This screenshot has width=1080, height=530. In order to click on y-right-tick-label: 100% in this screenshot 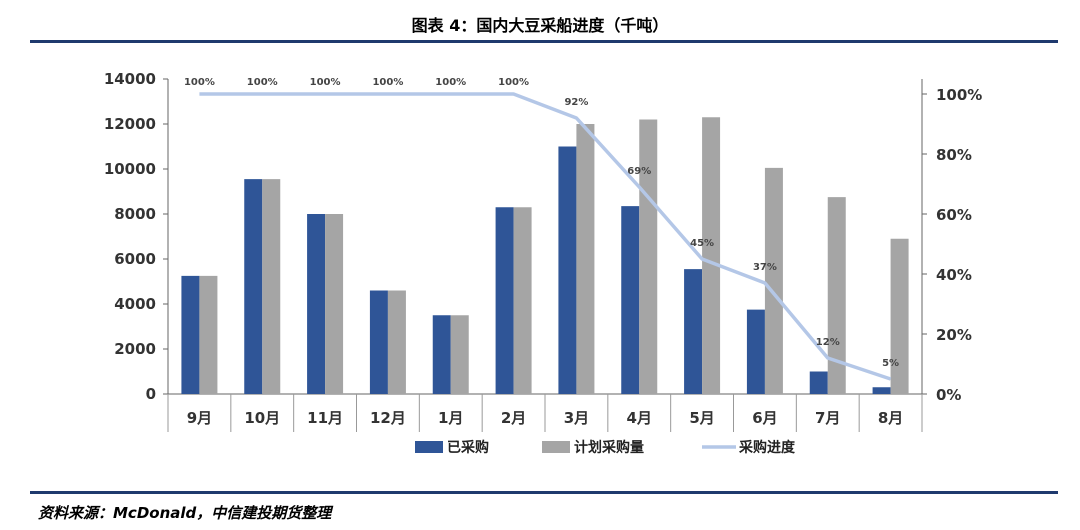, I will do `click(959, 95)`.